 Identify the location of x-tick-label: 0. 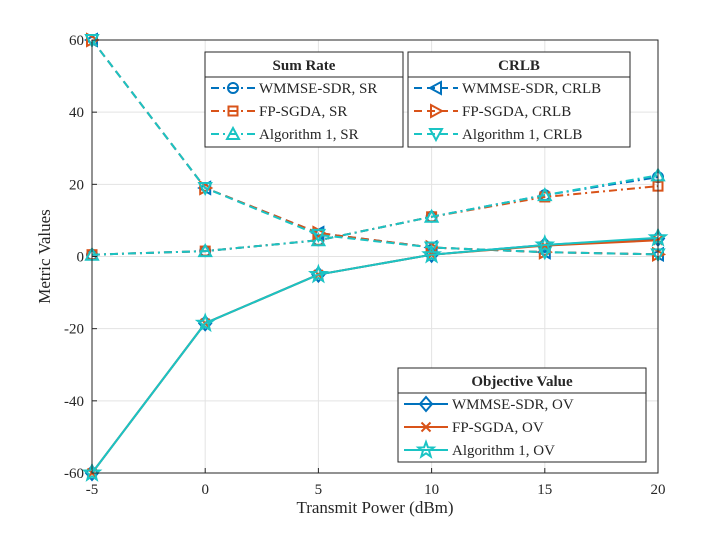
(205, 490).